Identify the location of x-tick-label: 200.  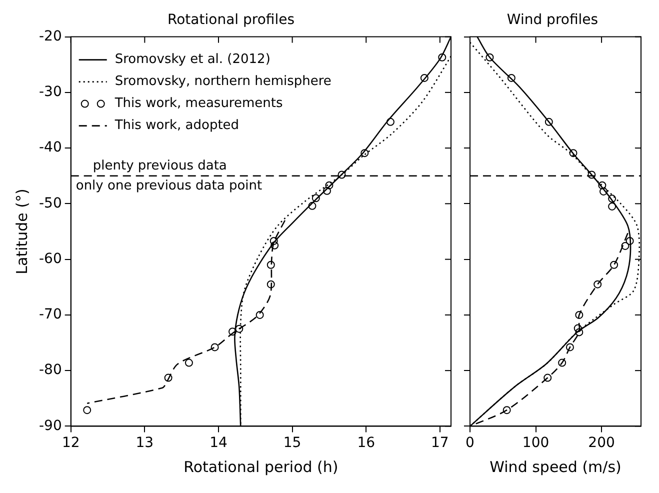
(601, 443).